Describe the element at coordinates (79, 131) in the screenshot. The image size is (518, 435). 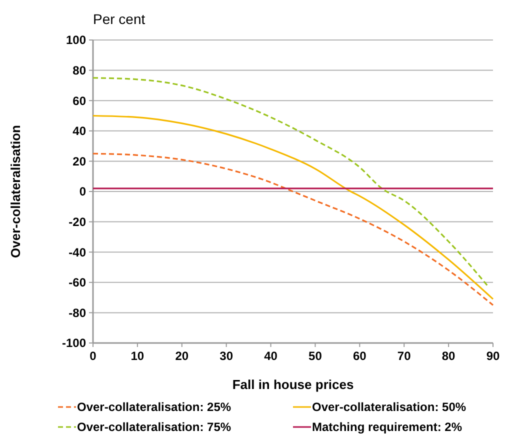
I see `y-tick-label: 40` at that location.